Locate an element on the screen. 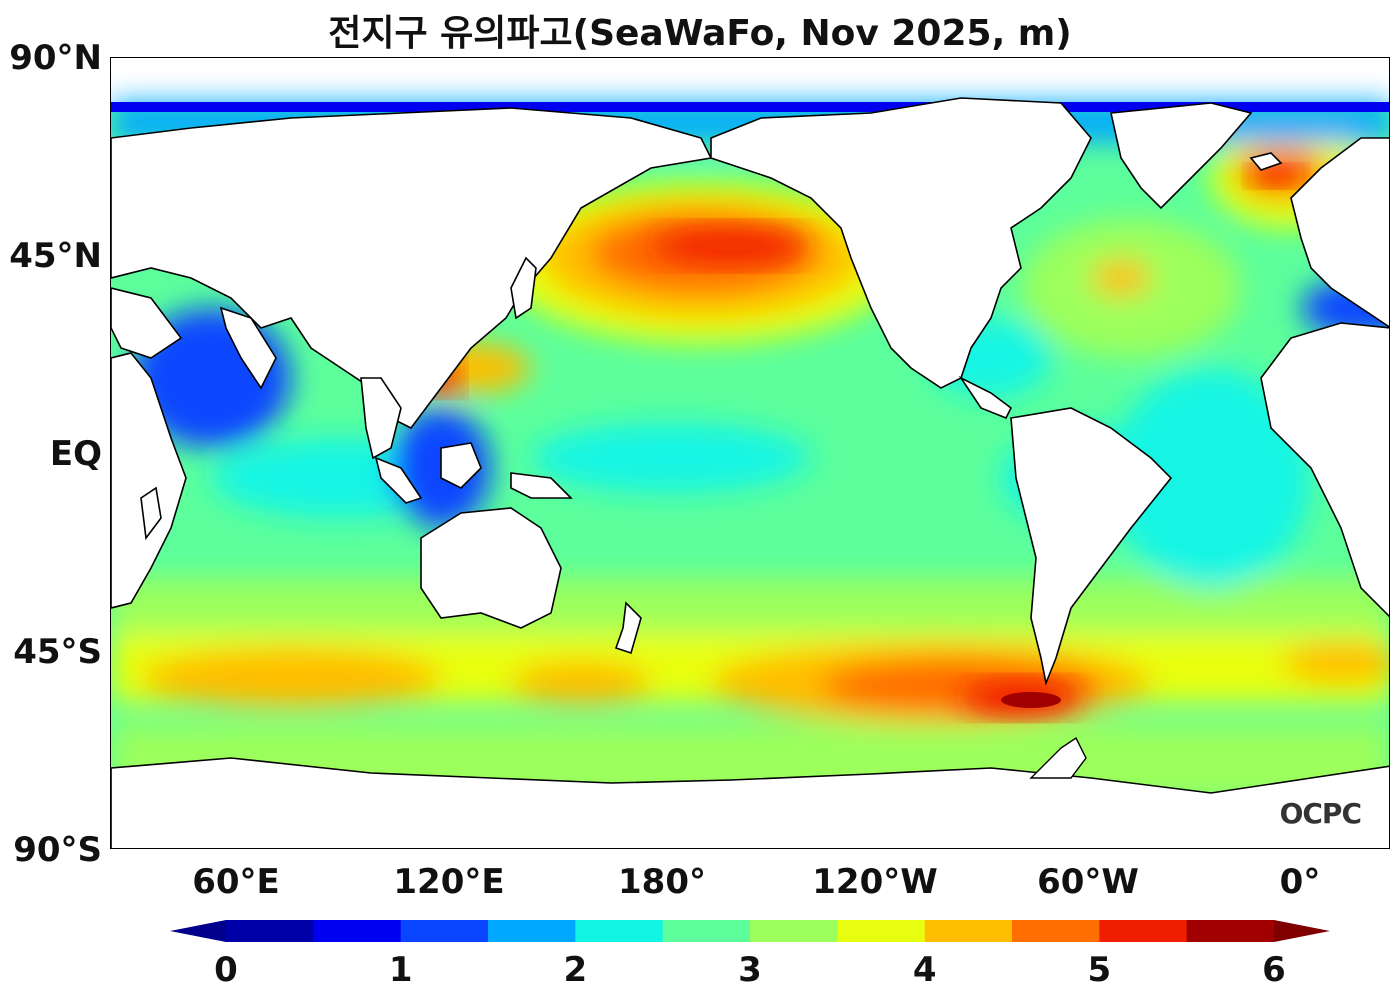  lat-label-90s: 90°S is located at coordinates (57, 850).